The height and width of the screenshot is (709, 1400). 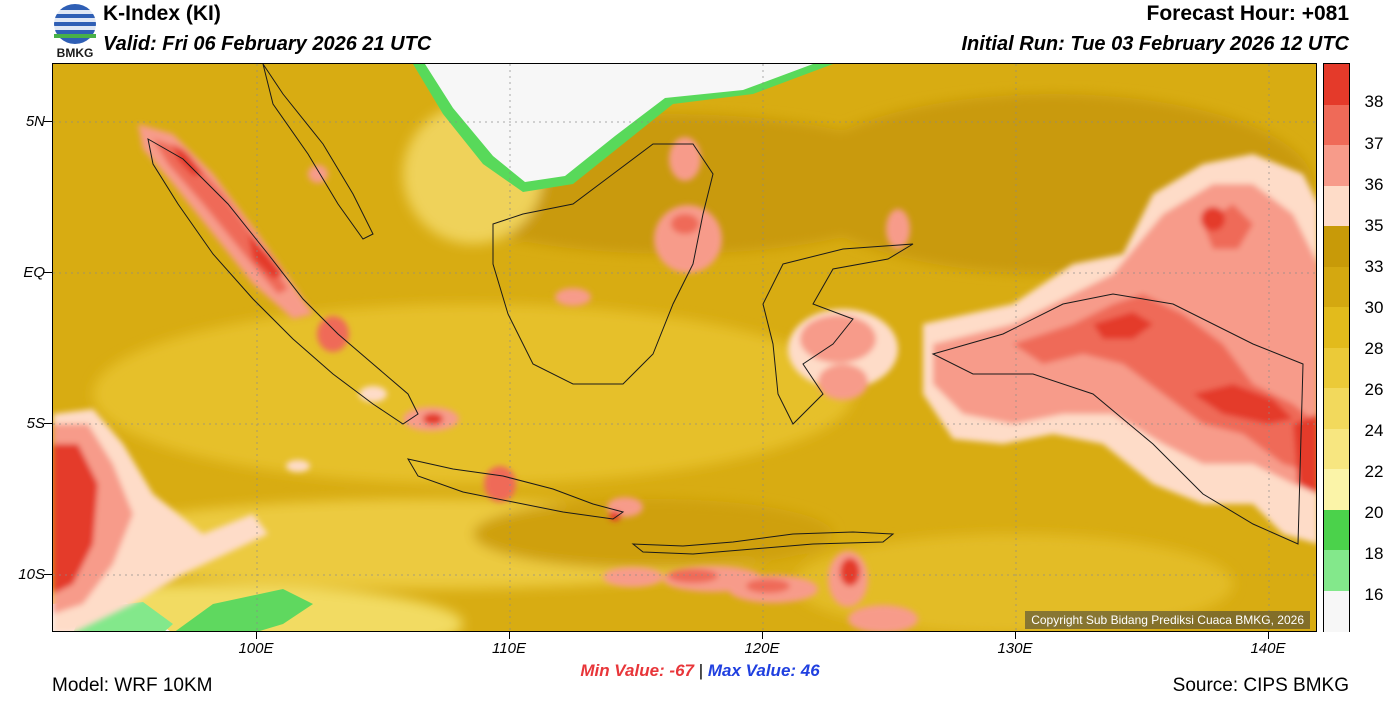 I want to click on lat-label-5n: 5N, so click(x=35, y=121).